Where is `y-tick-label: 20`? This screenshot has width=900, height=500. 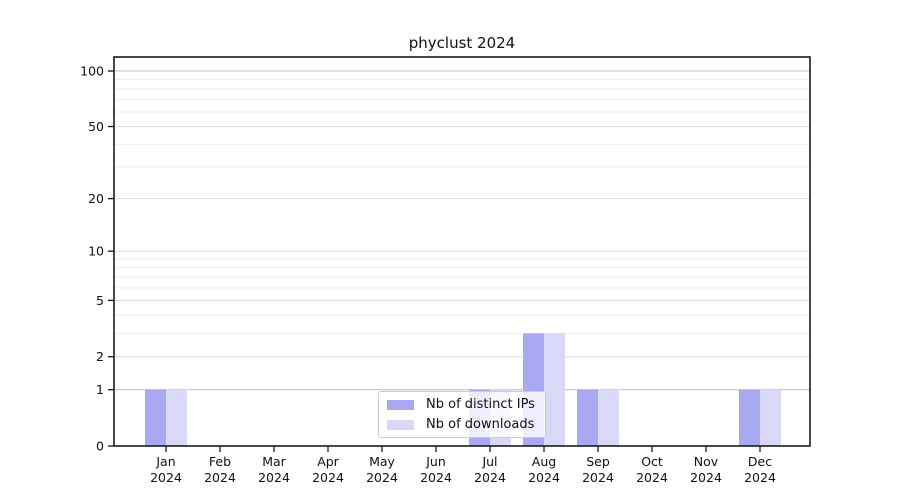
y-tick-label: 20 is located at coordinates (96, 198).